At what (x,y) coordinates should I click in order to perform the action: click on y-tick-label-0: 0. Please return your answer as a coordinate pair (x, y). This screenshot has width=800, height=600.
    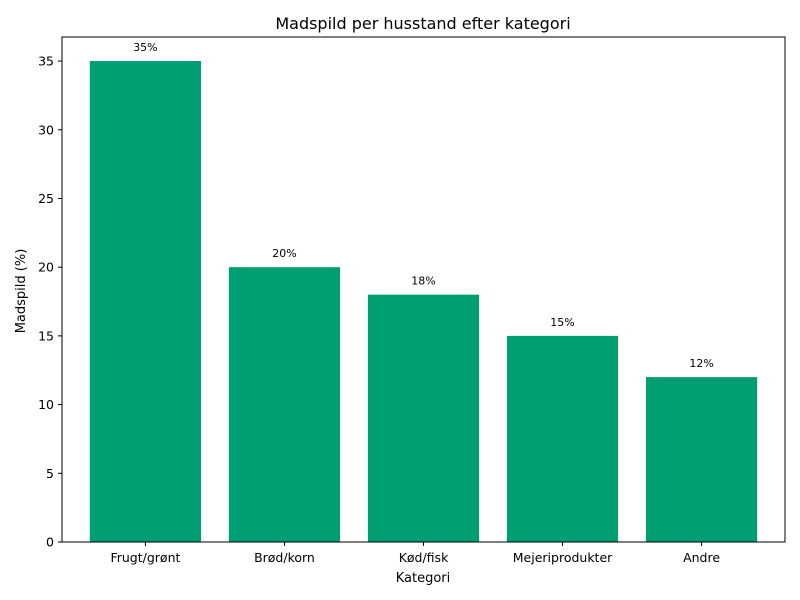
    Looking at the image, I should click on (50, 542).